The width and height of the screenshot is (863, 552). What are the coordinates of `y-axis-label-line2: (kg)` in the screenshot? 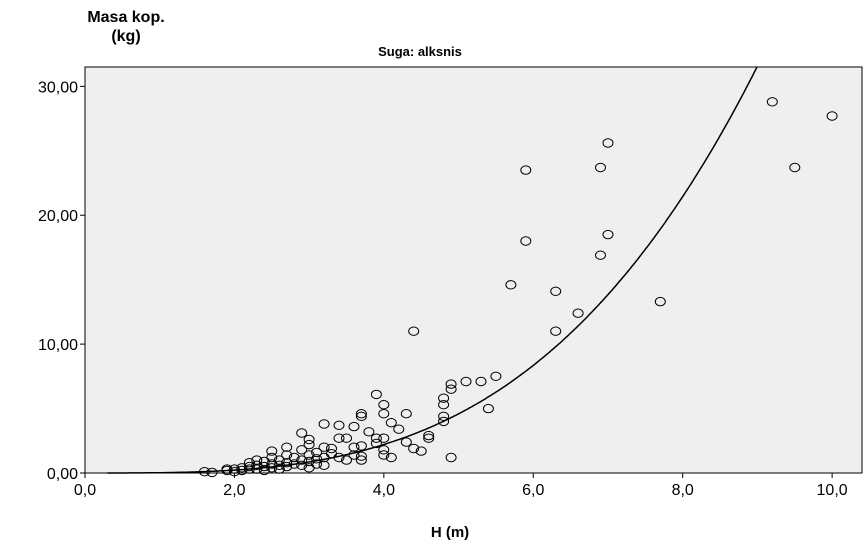 It's located at (126, 36).